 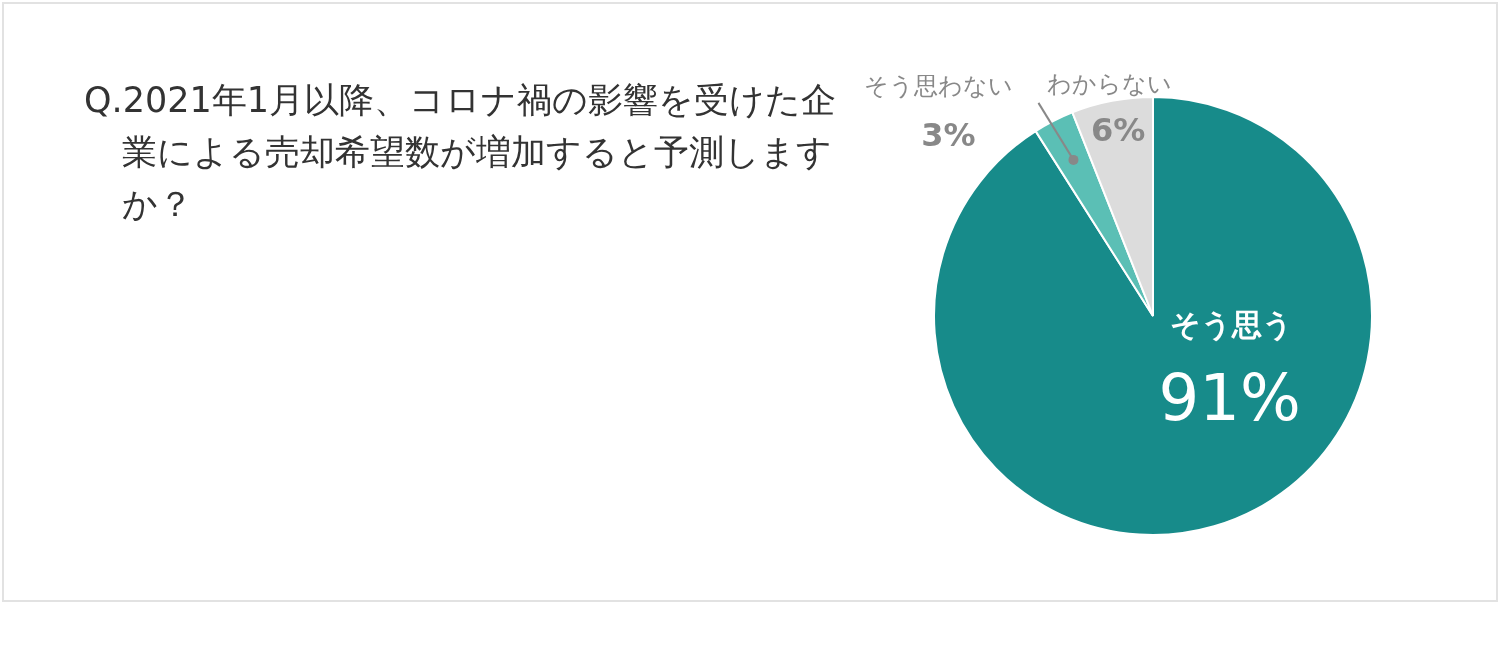 What do you see at coordinates (1232, 324) in the screenshot?
I see `slice-label: そう思う` at bounding box center [1232, 324].